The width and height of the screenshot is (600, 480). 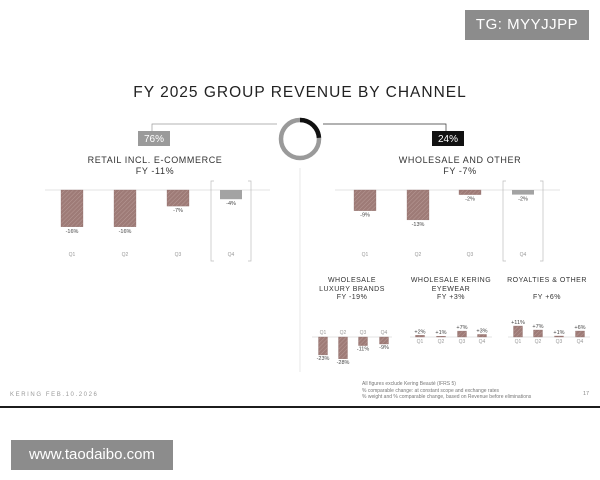 I want to click on wholesale-bar-q3, so click(x=470, y=192).